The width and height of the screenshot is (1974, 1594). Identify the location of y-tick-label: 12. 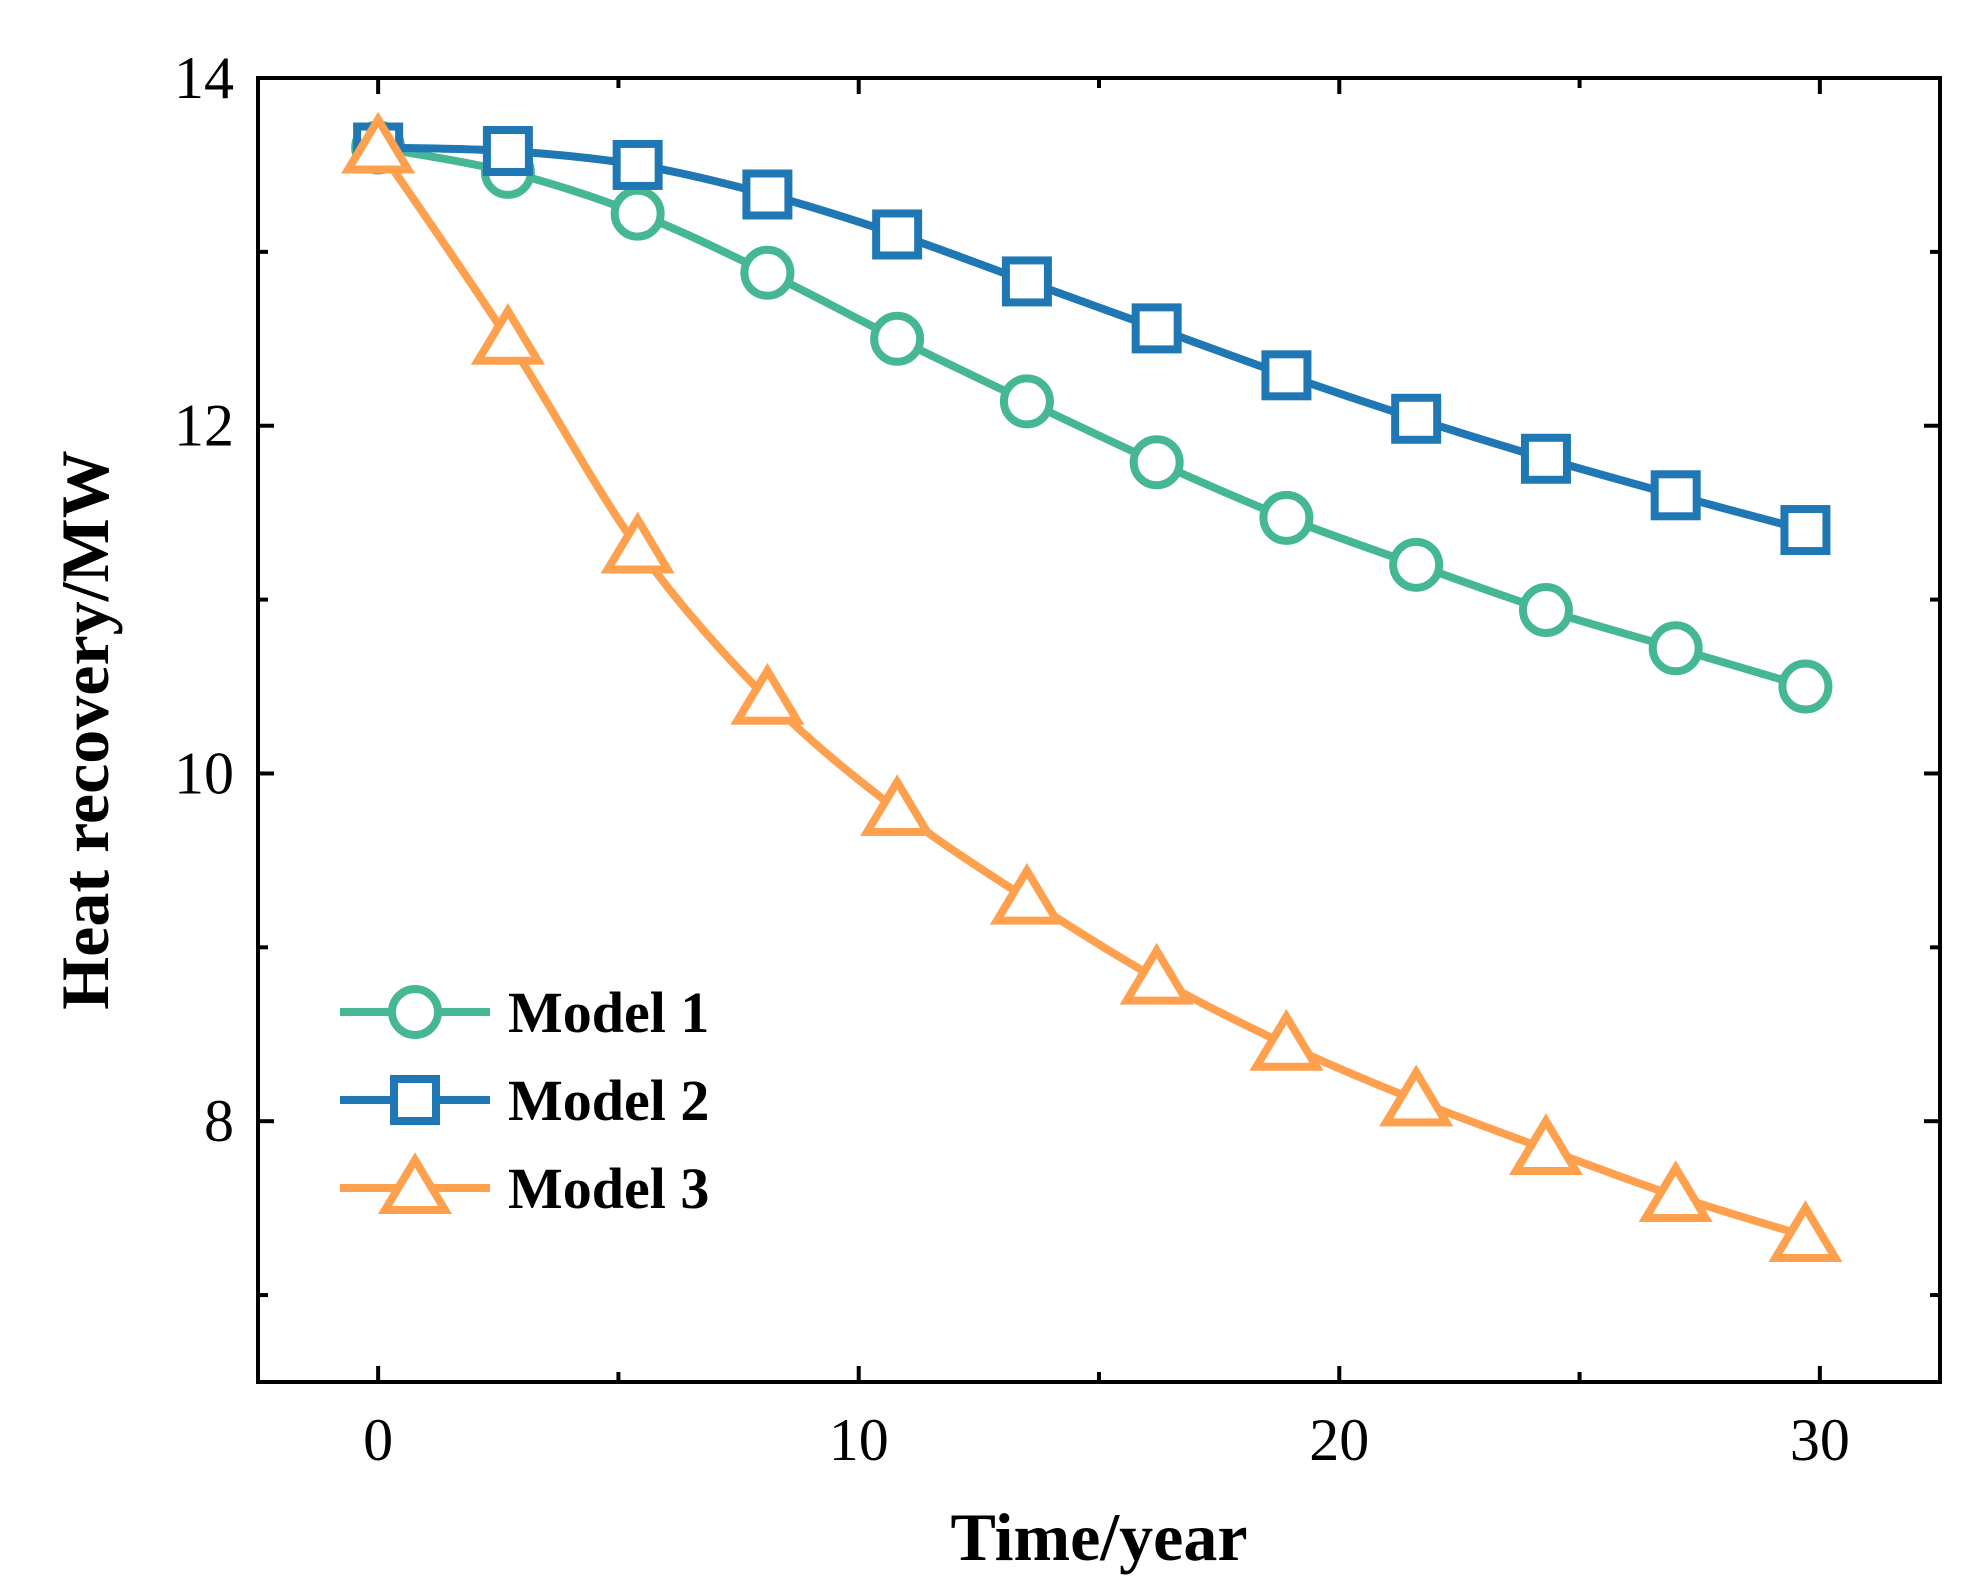
(204, 426).